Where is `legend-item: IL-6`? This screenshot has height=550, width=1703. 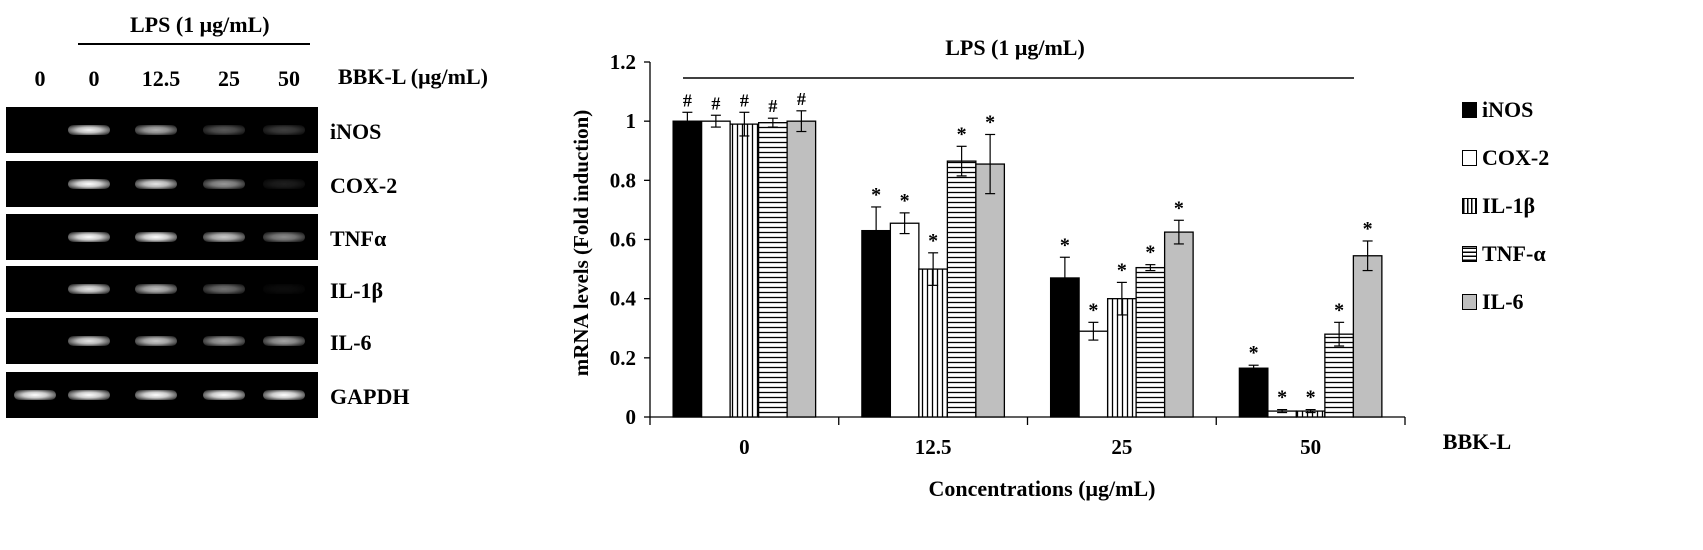
legend-item: IL-6 is located at coordinates (1493, 301).